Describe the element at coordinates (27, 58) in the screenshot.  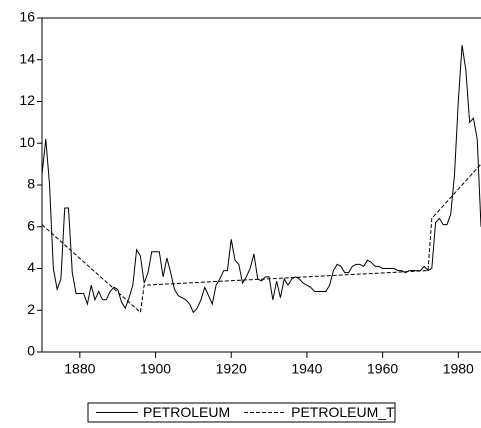
I see `y-tick-label: 14` at that location.